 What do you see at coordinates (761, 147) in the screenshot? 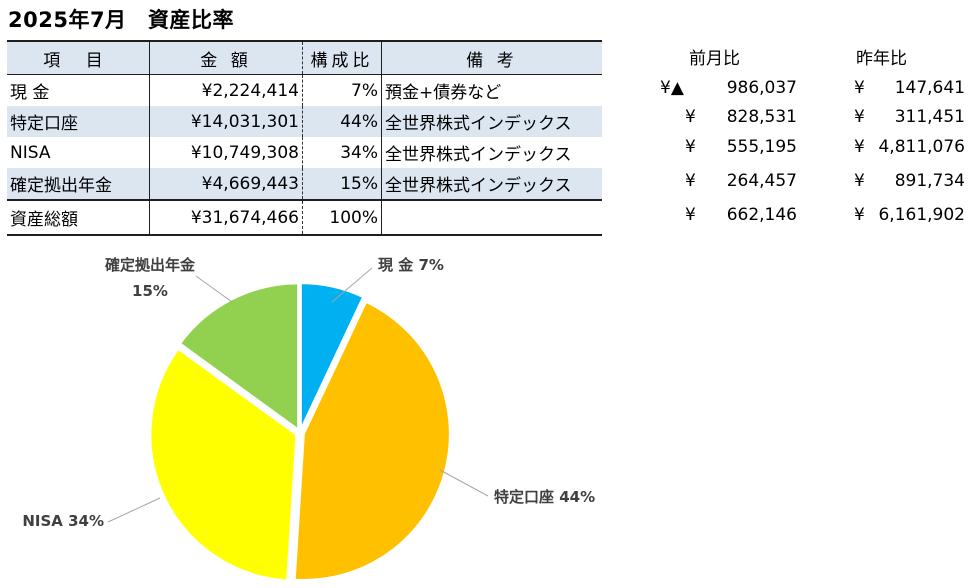
I see `prev-month-value: 555,195` at bounding box center [761, 147].